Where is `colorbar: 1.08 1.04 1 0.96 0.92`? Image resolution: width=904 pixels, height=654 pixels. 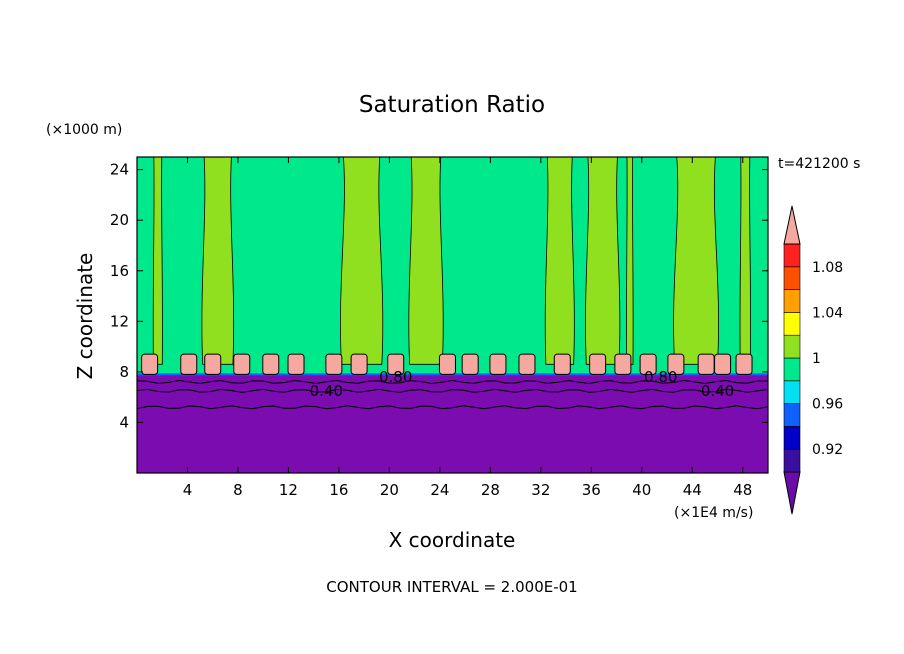 colorbar: 1.08 1.04 1 0.96 0.92 is located at coordinates (813, 360).